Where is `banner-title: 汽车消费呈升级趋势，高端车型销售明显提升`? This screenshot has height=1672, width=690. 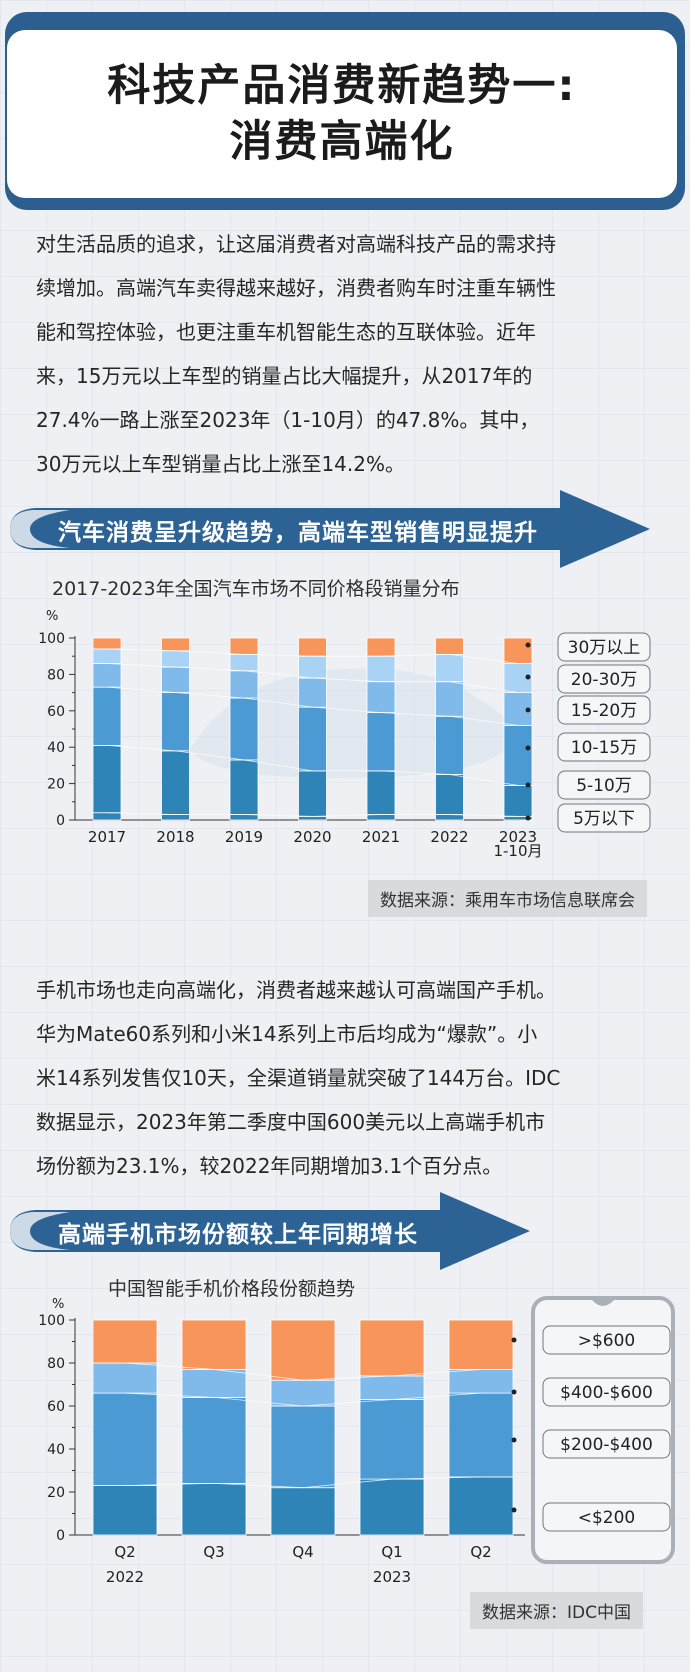 banner-title: 汽车消费呈升级趋势，高端车型销售明显提升 is located at coordinates (298, 533).